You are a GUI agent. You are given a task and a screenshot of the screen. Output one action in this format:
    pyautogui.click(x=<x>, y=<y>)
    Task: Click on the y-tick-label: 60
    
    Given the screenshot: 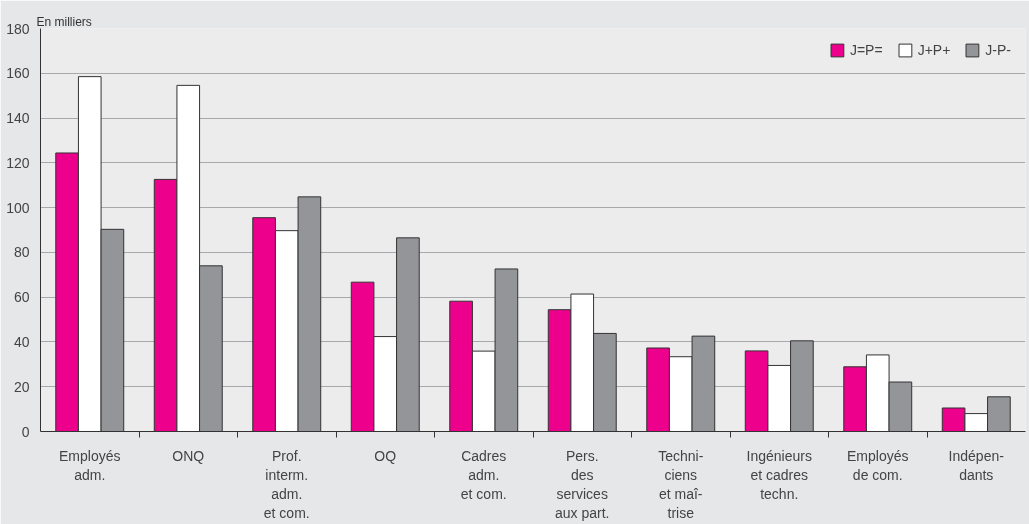 What is the action you would take?
    pyautogui.click(x=21, y=297)
    